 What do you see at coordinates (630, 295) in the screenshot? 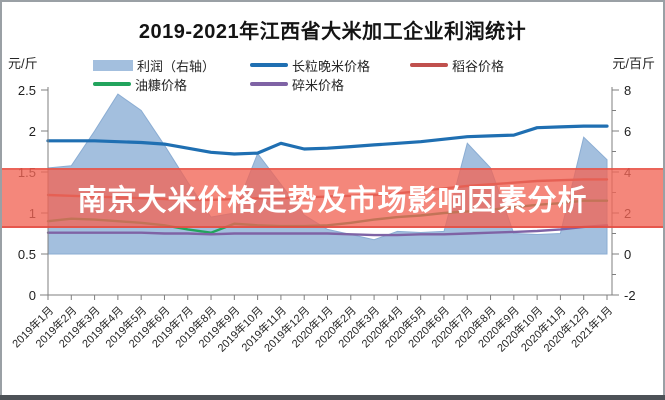
I see `right-axis-tick-label: -2` at bounding box center [630, 295].